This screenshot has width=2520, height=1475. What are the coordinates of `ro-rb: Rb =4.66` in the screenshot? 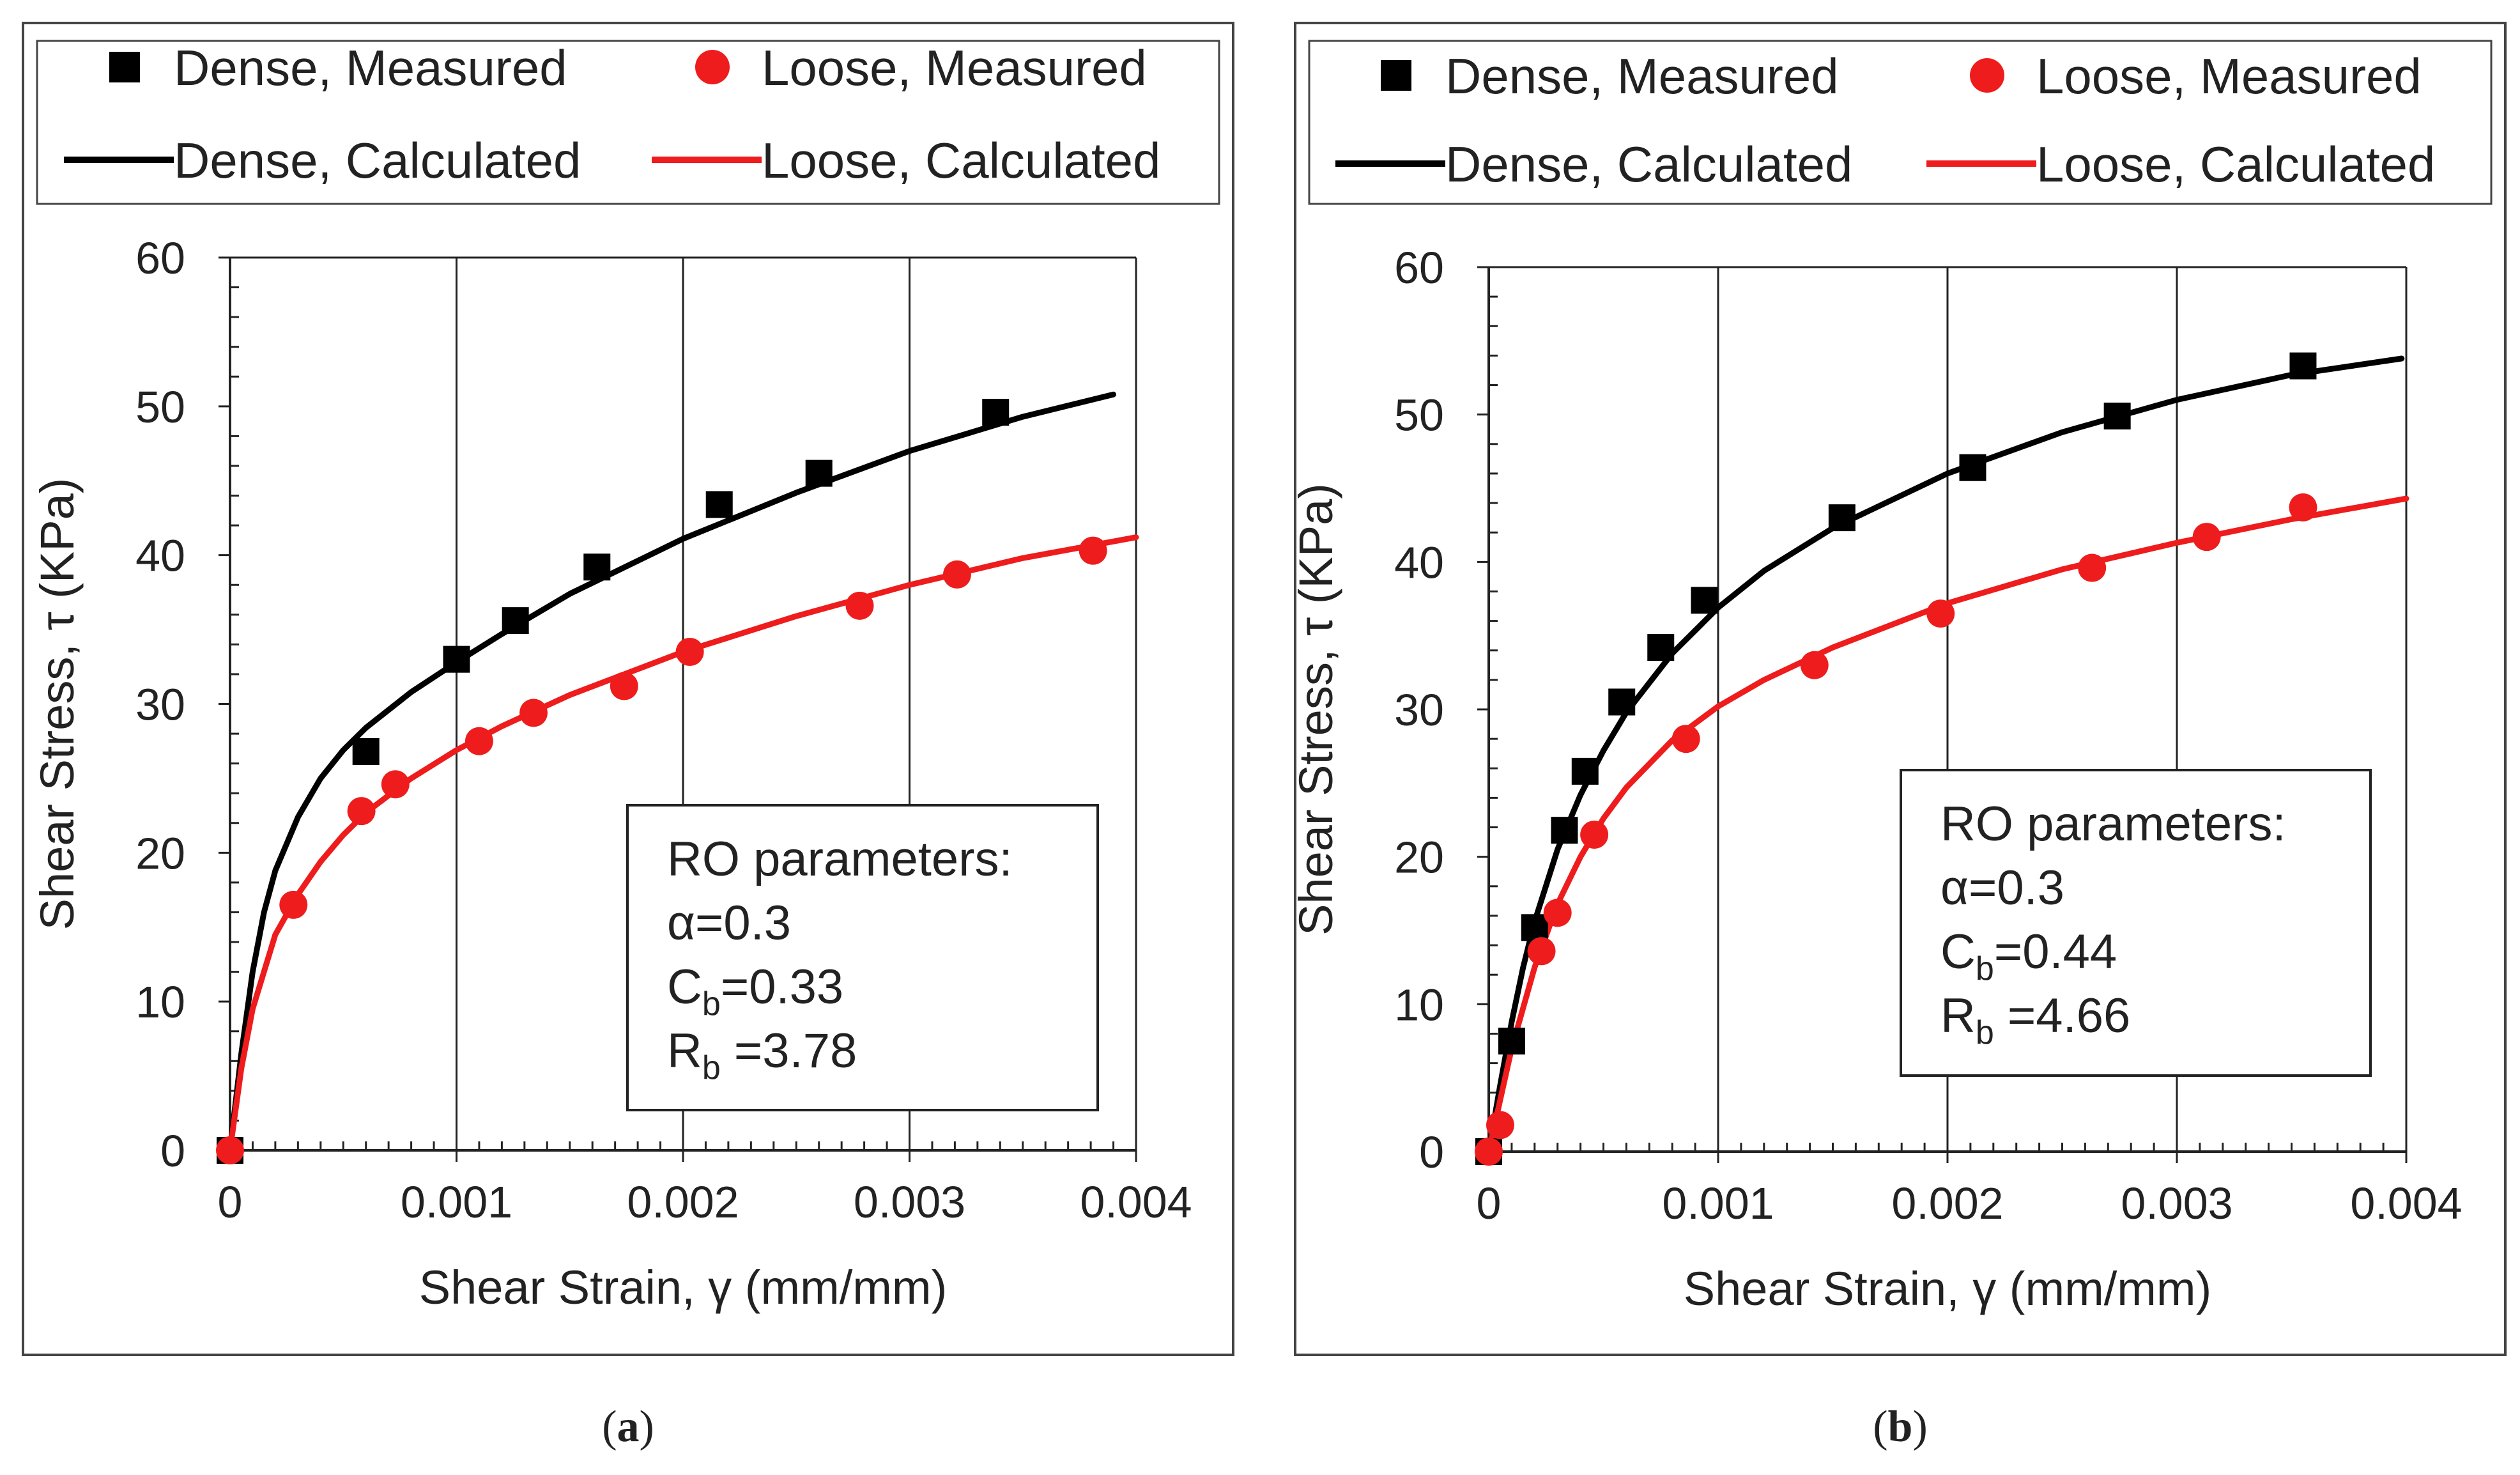 It's located at (2035, 1020).